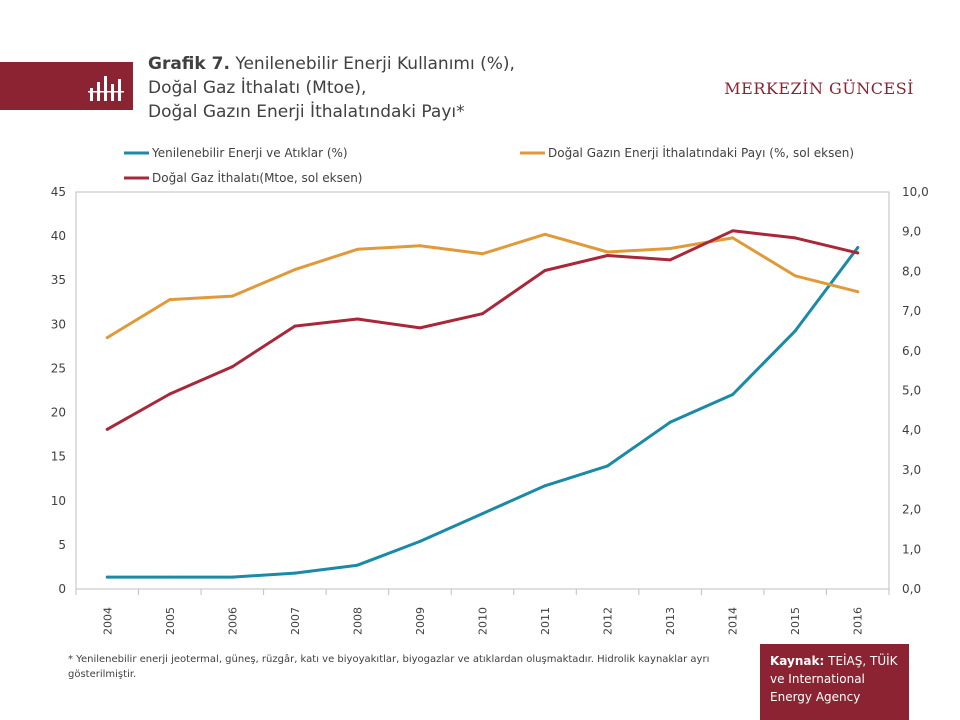 The width and height of the screenshot is (960, 720). I want to click on left-axis-tick-label: 0, so click(62, 589).